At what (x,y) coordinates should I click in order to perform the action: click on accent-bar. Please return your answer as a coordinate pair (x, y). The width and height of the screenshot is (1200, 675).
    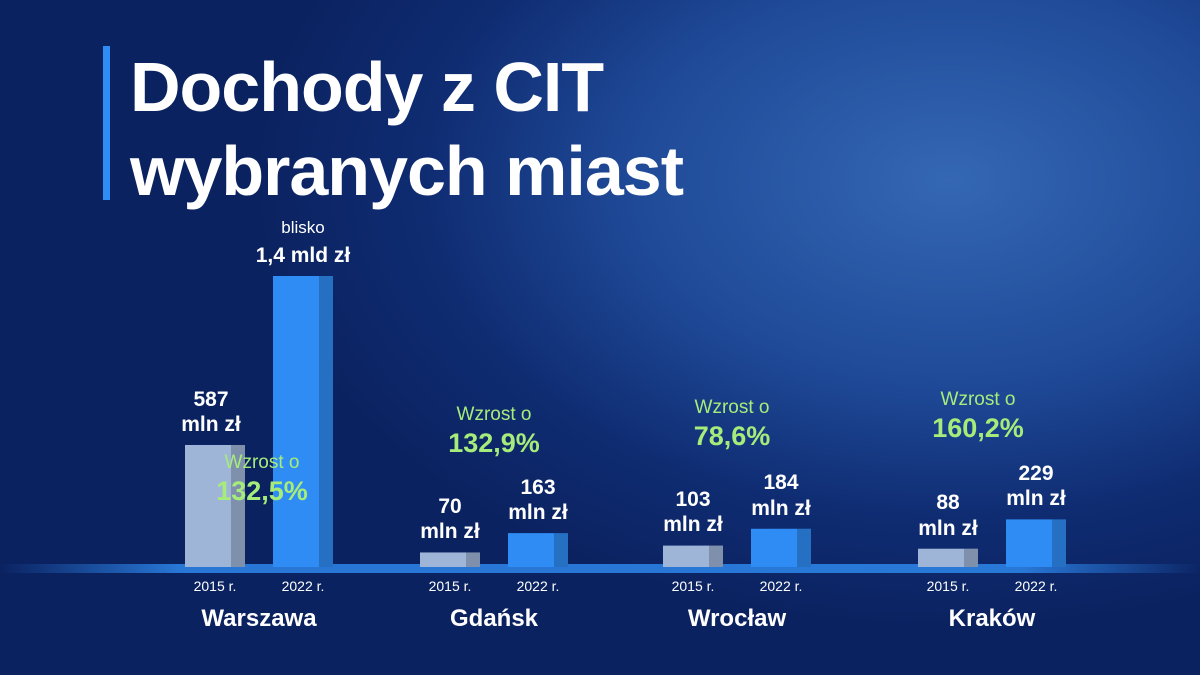
    Looking at the image, I should click on (106, 123).